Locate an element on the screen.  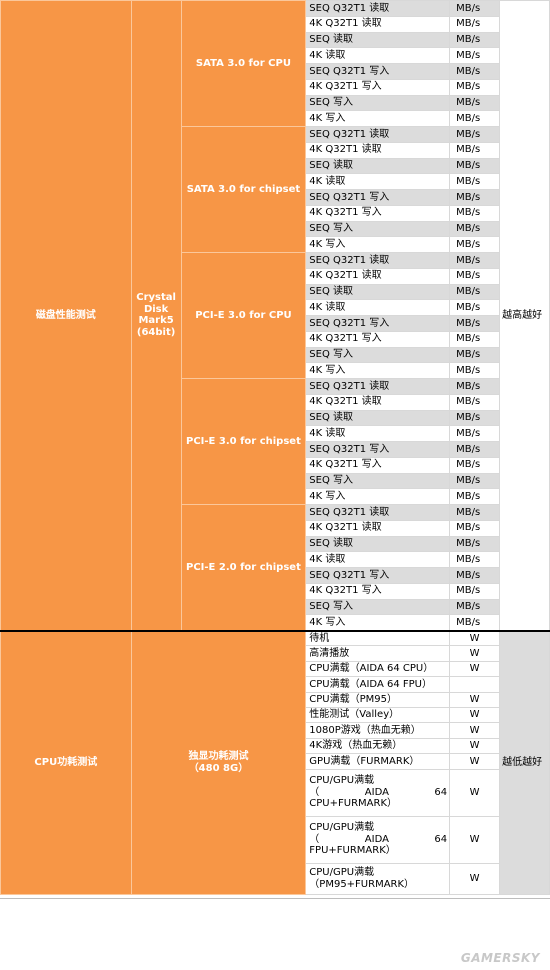
item-label: 性能测试（Valley） is located at coordinates (378, 715).